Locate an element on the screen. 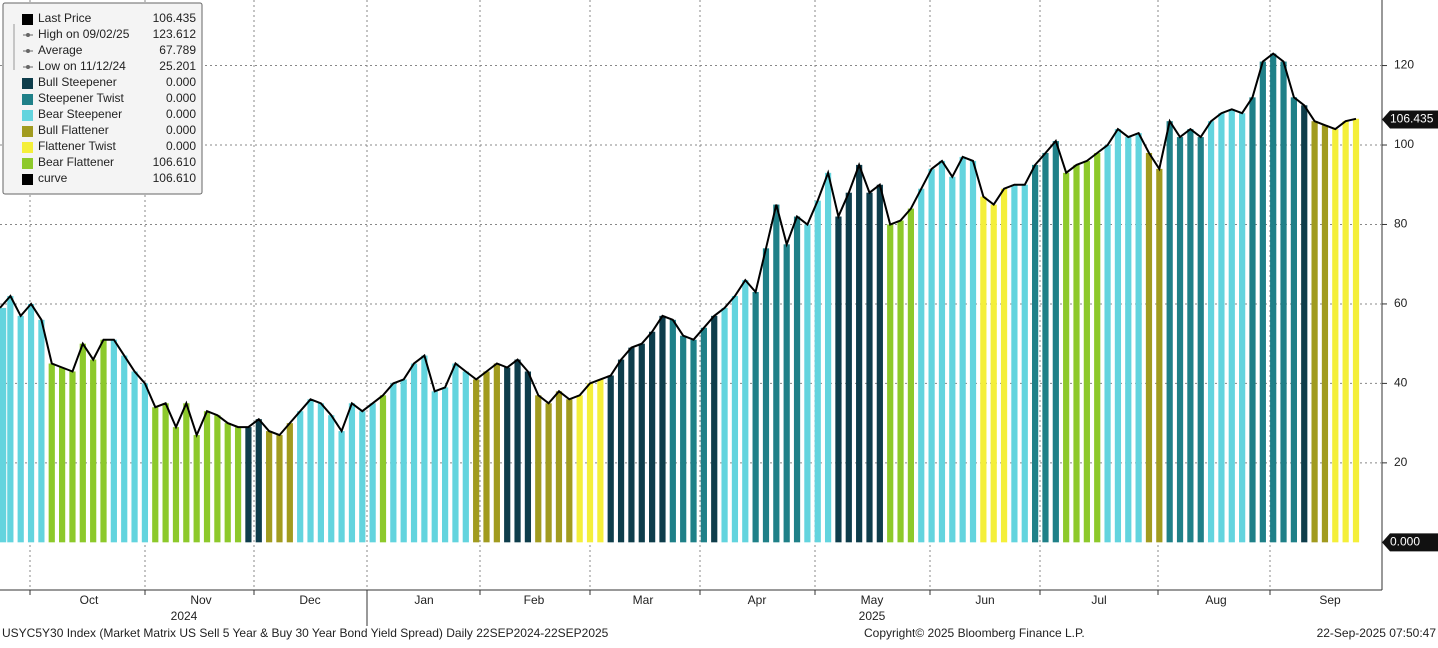 This screenshot has width=1438, height=648. y-tick-label: 80 is located at coordinates (1401, 224).